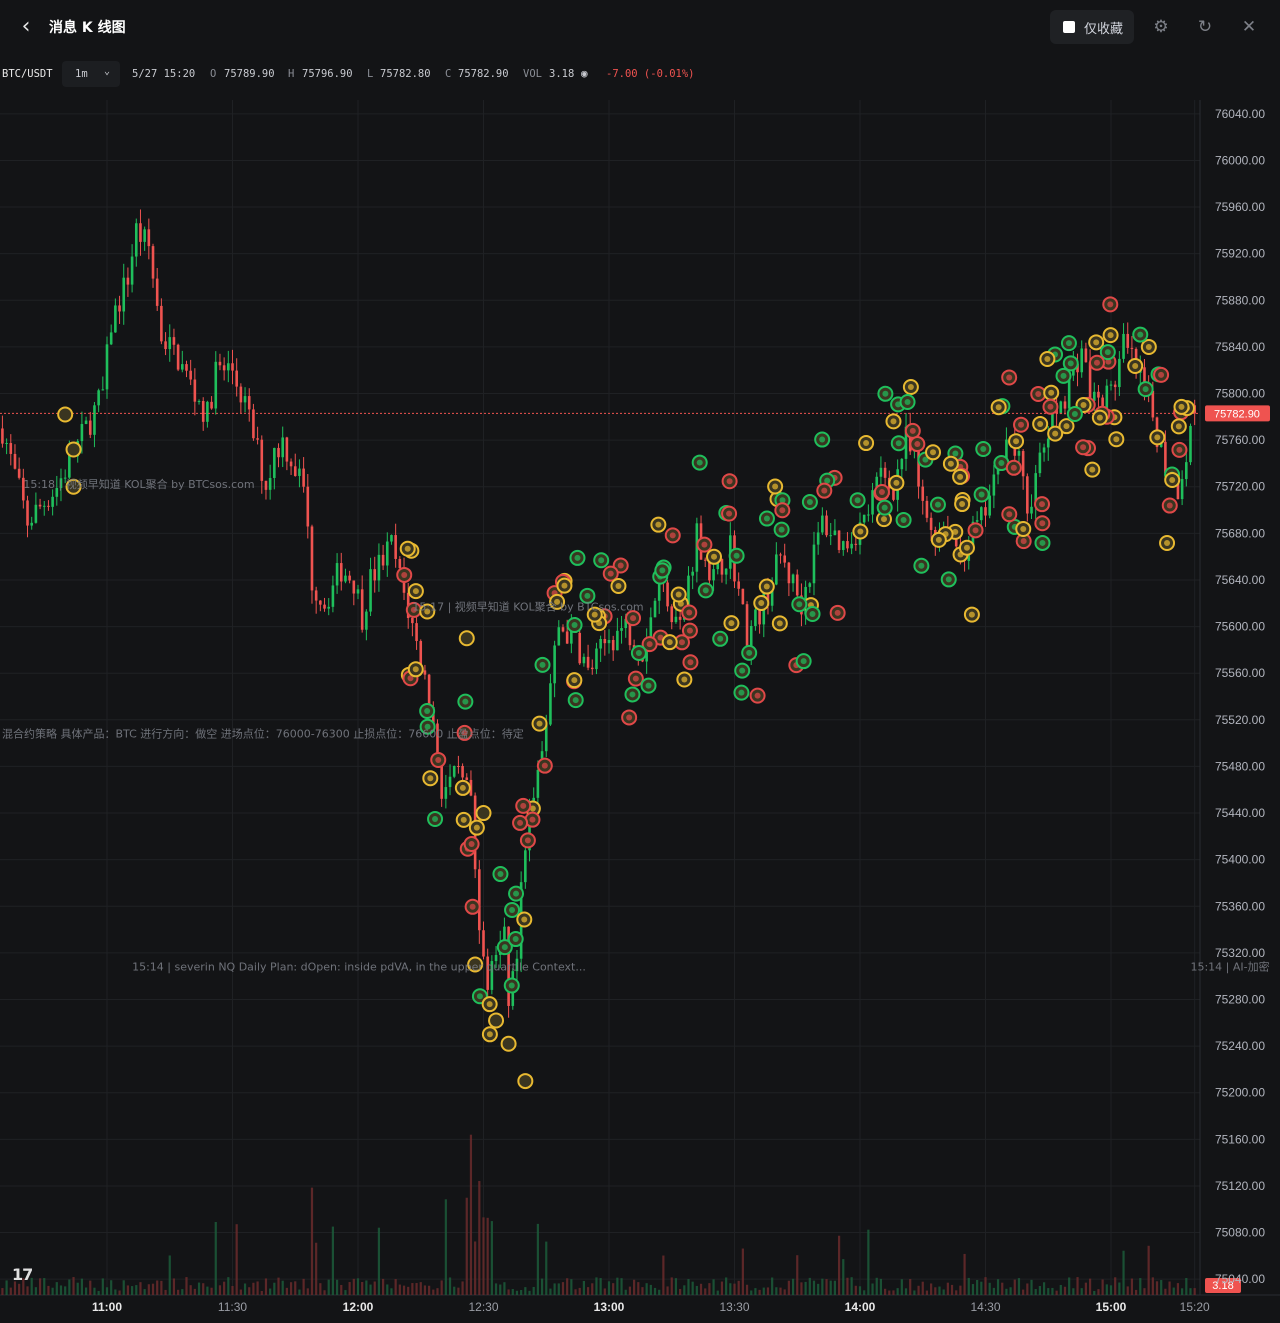 The width and height of the screenshot is (1280, 1323). I want to click on symbol-label: BTC/USDT, so click(27, 74).